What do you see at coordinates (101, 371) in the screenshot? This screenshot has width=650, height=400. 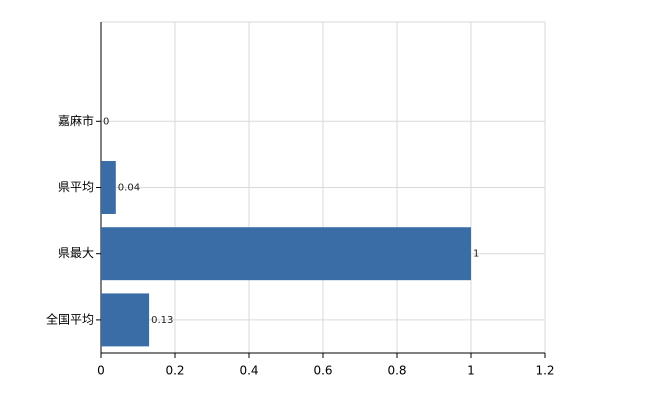 I see `x-tick-label: 0` at bounding box center [101, 371].